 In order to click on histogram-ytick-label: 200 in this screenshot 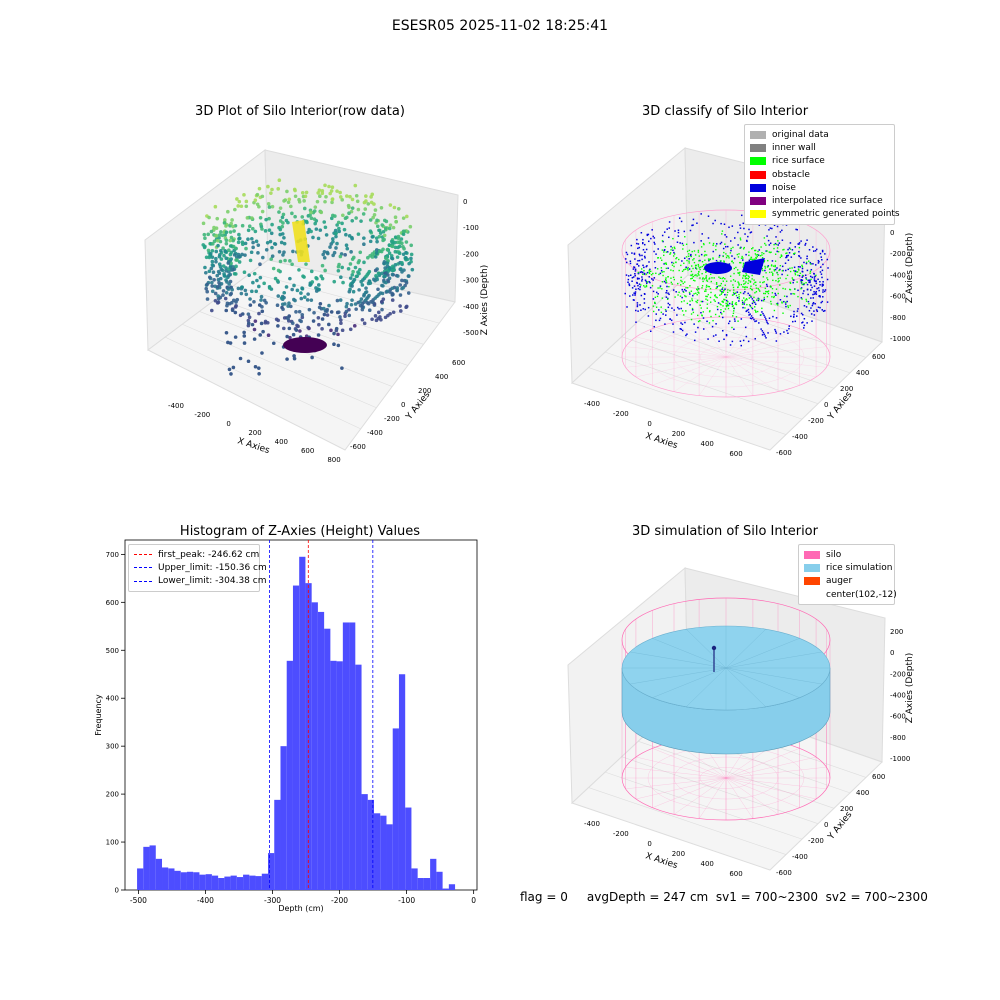, I will do `click(112, 795)`.